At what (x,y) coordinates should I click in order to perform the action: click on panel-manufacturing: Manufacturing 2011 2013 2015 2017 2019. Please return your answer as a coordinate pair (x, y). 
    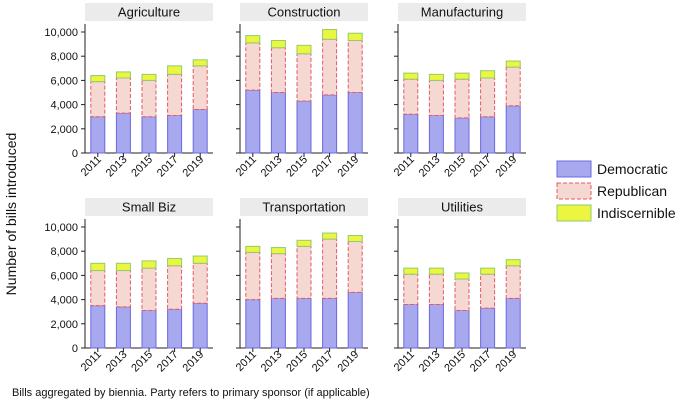
    Looking at the image, I should click on (459, 91).